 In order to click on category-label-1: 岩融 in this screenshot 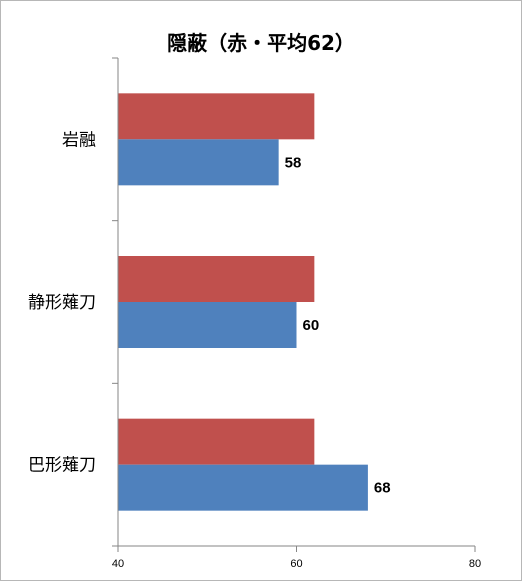, I will do `click(79, 140)`.